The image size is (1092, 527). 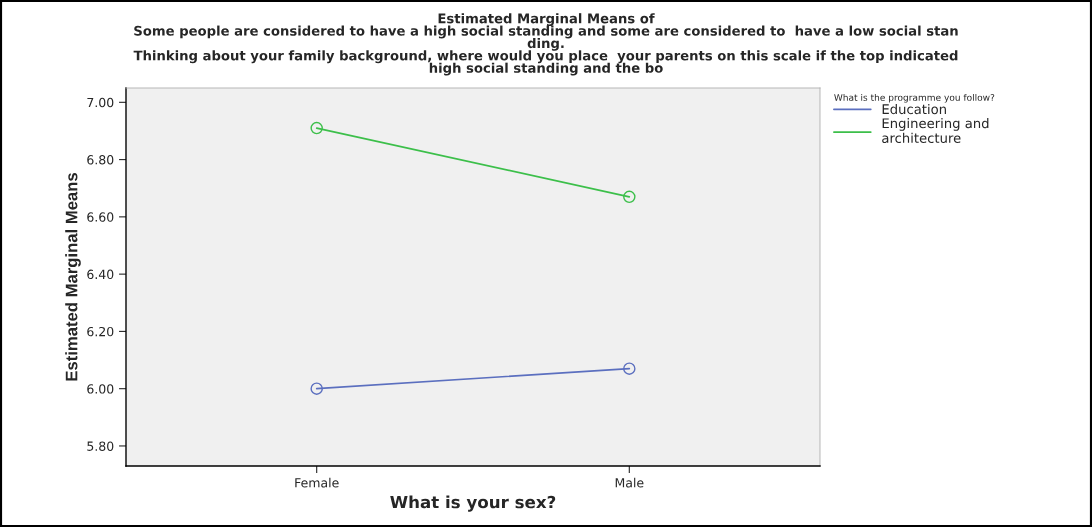 I want to click on chart-title: Estimated Marginal Means of Some people are considered to have a high social standing and some are considered to have a low social stan ding. Thinking about your family background, where would you place your parents on this scale if the top indicated high social standing and the bo, so click(x=545, y=44).